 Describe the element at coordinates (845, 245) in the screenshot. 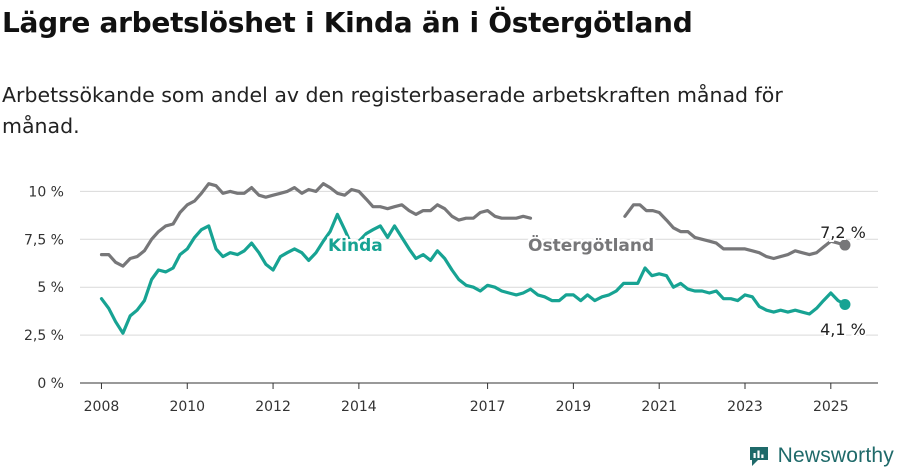

I see `end-point-ostergotland` at that location.